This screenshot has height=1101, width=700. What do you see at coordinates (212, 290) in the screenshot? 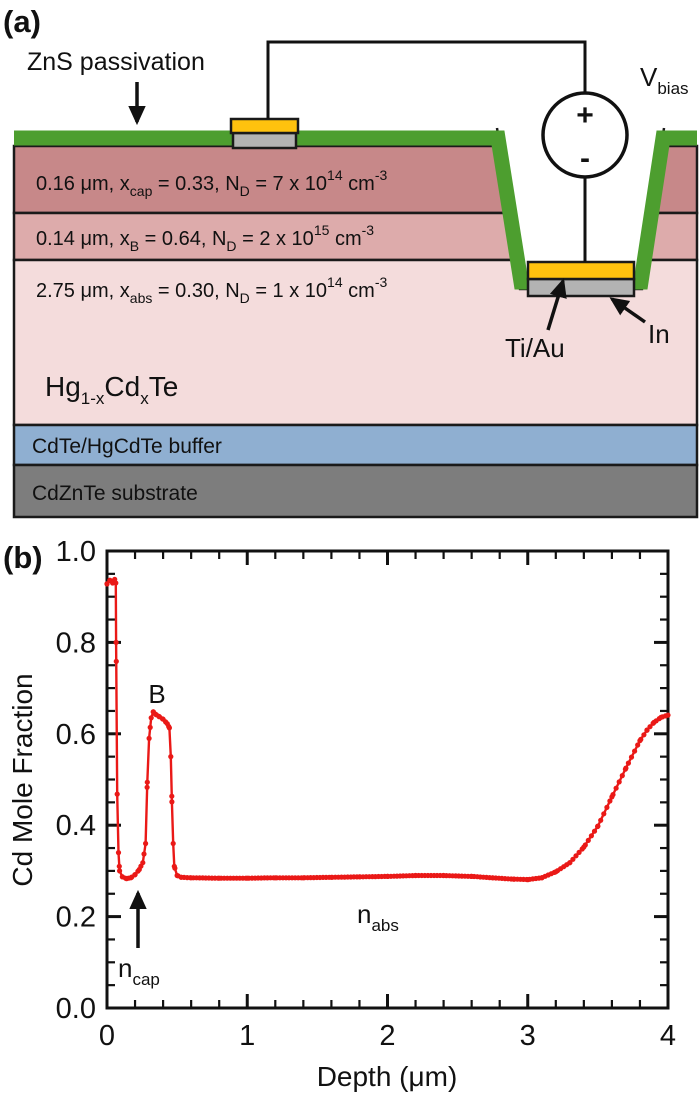
I see `absorber-layer-label: 2.75 μm, xabs = 0.30, ND = 1 x 1014 cm-3` at bounding box center [212, 290].